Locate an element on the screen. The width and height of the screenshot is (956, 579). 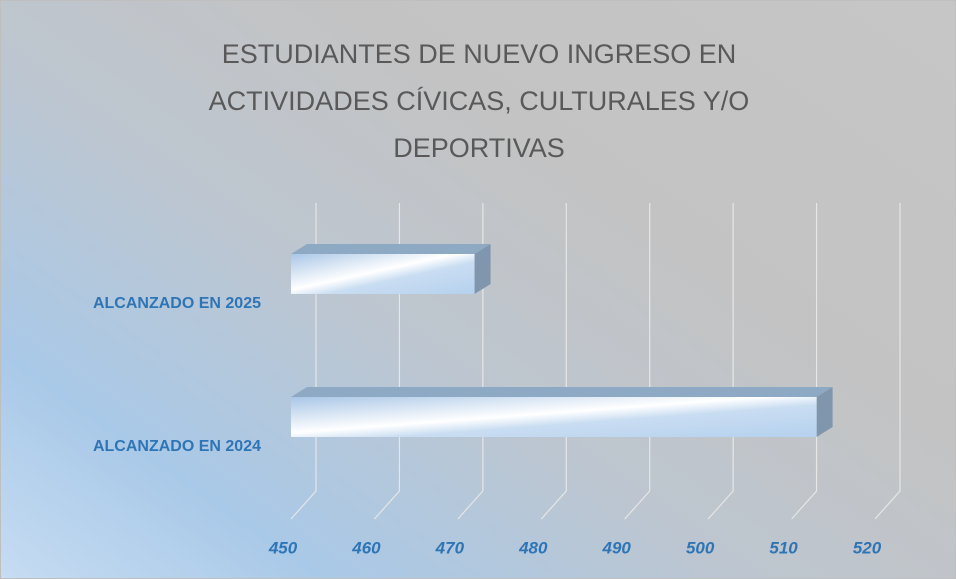
x-tick-label: 520 is located at coordinates (867, 547).